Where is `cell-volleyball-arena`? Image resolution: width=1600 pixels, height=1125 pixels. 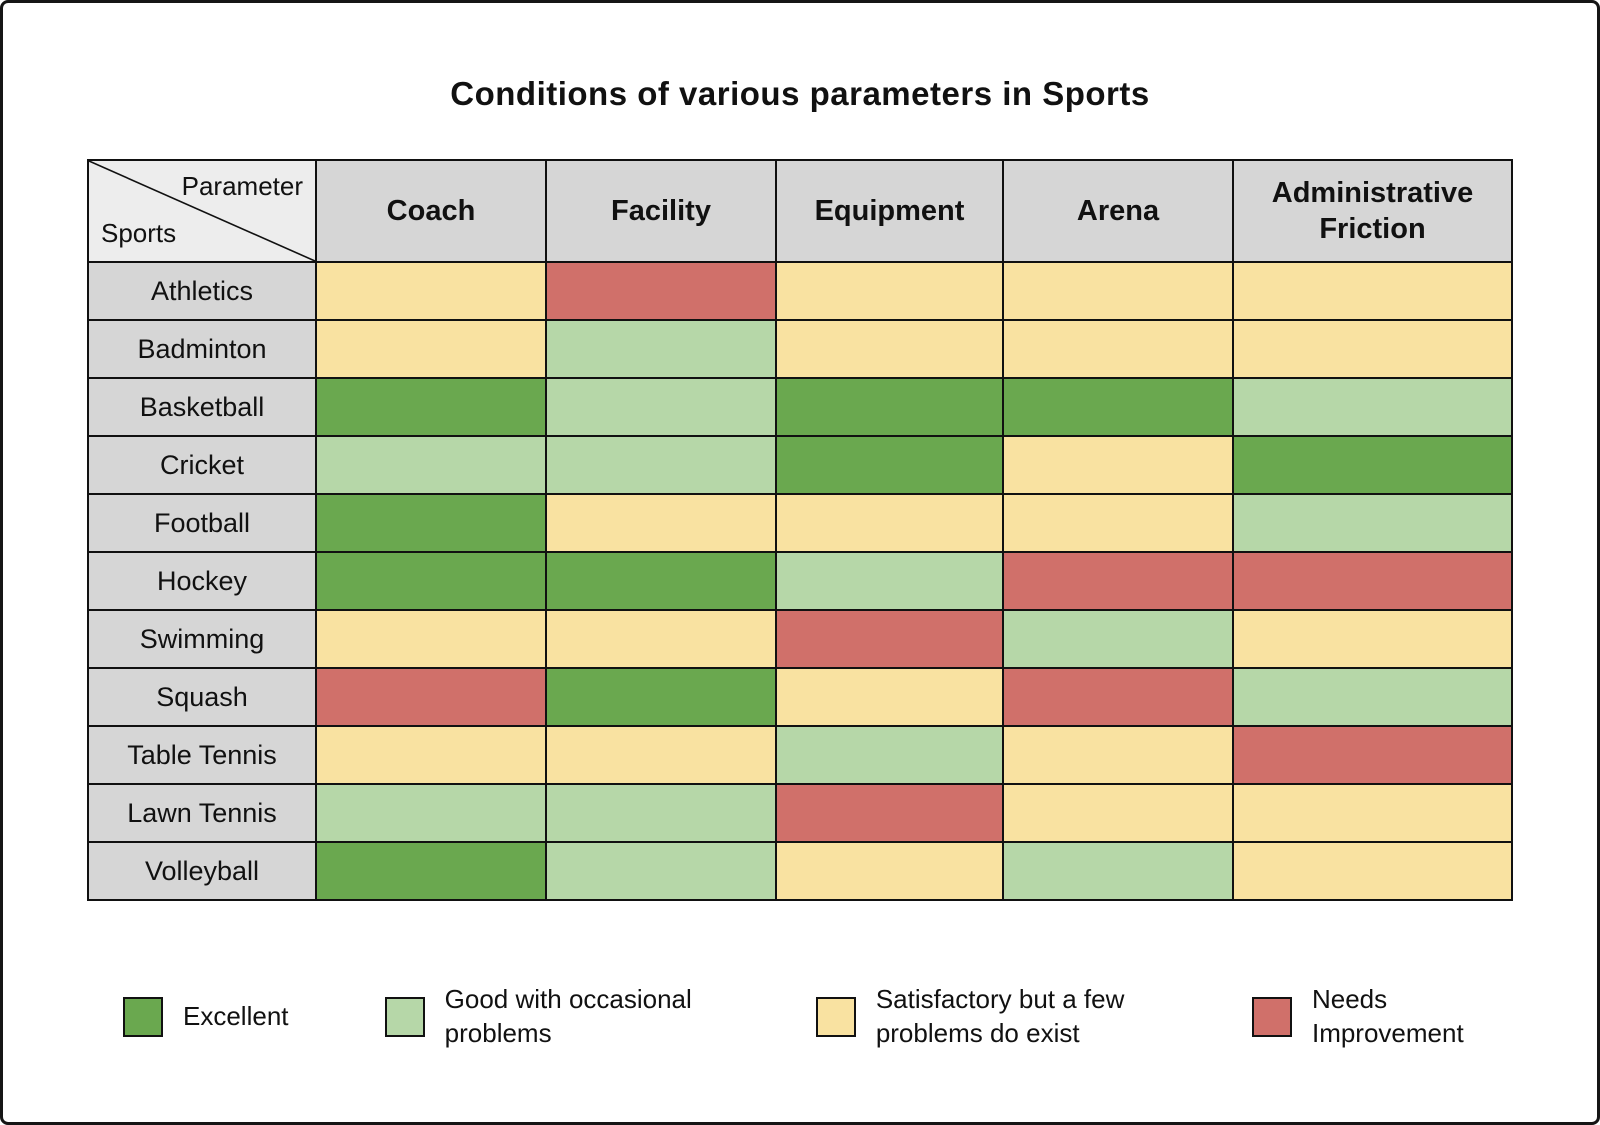 cell-volleyball-arena is located at coordinates (1118, 871).